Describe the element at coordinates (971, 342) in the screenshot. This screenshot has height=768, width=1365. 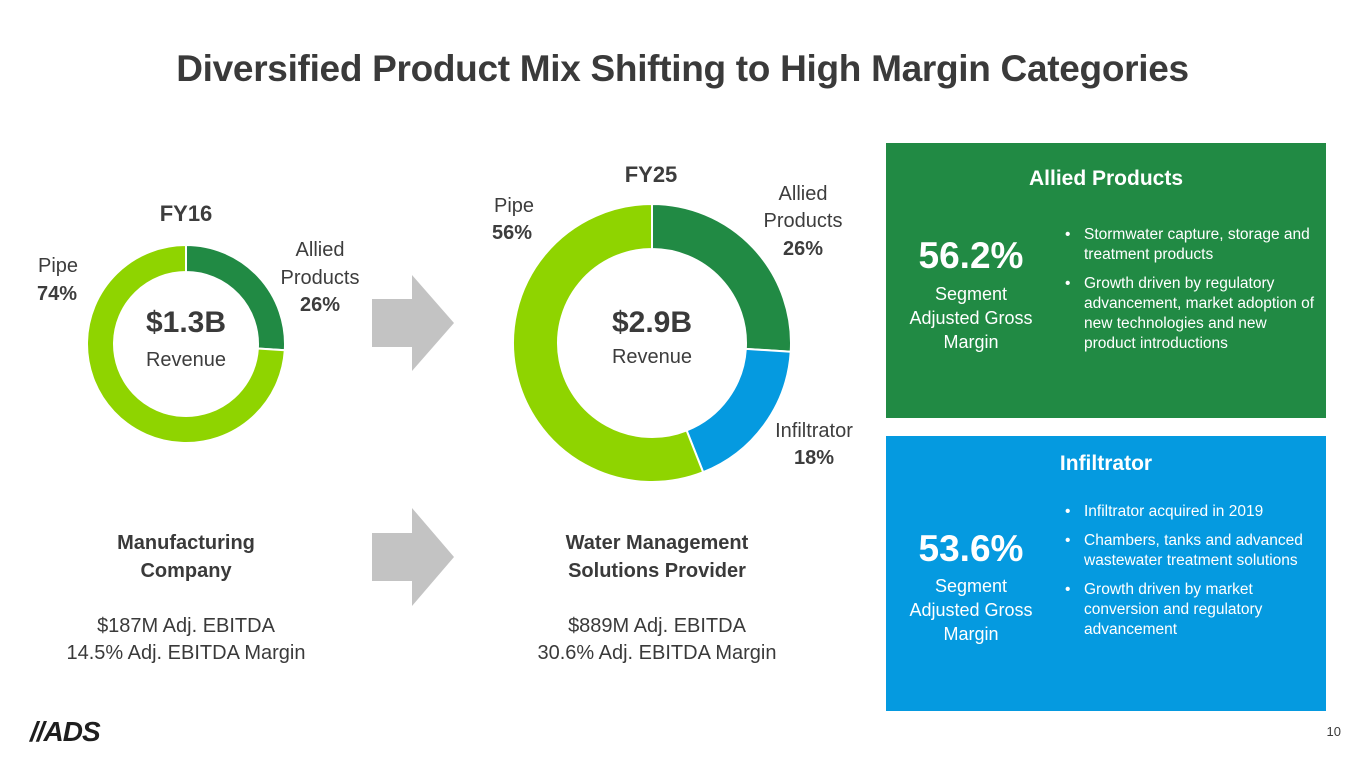
I see `allied-margin-label-3: Margin` at that location.